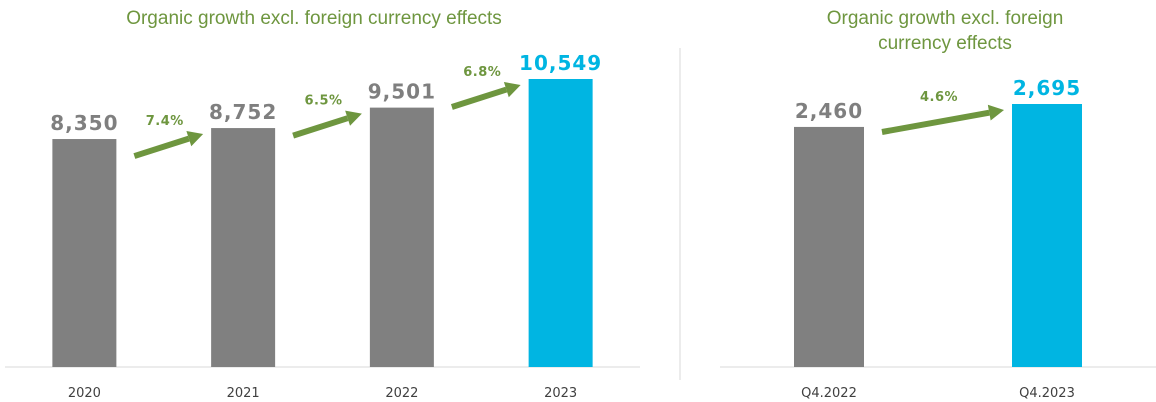  What do you see at coordinates (243, 393) in the screenshot?
I see `x-tick-label-2021: 2021` at bounding box center [243, 393].